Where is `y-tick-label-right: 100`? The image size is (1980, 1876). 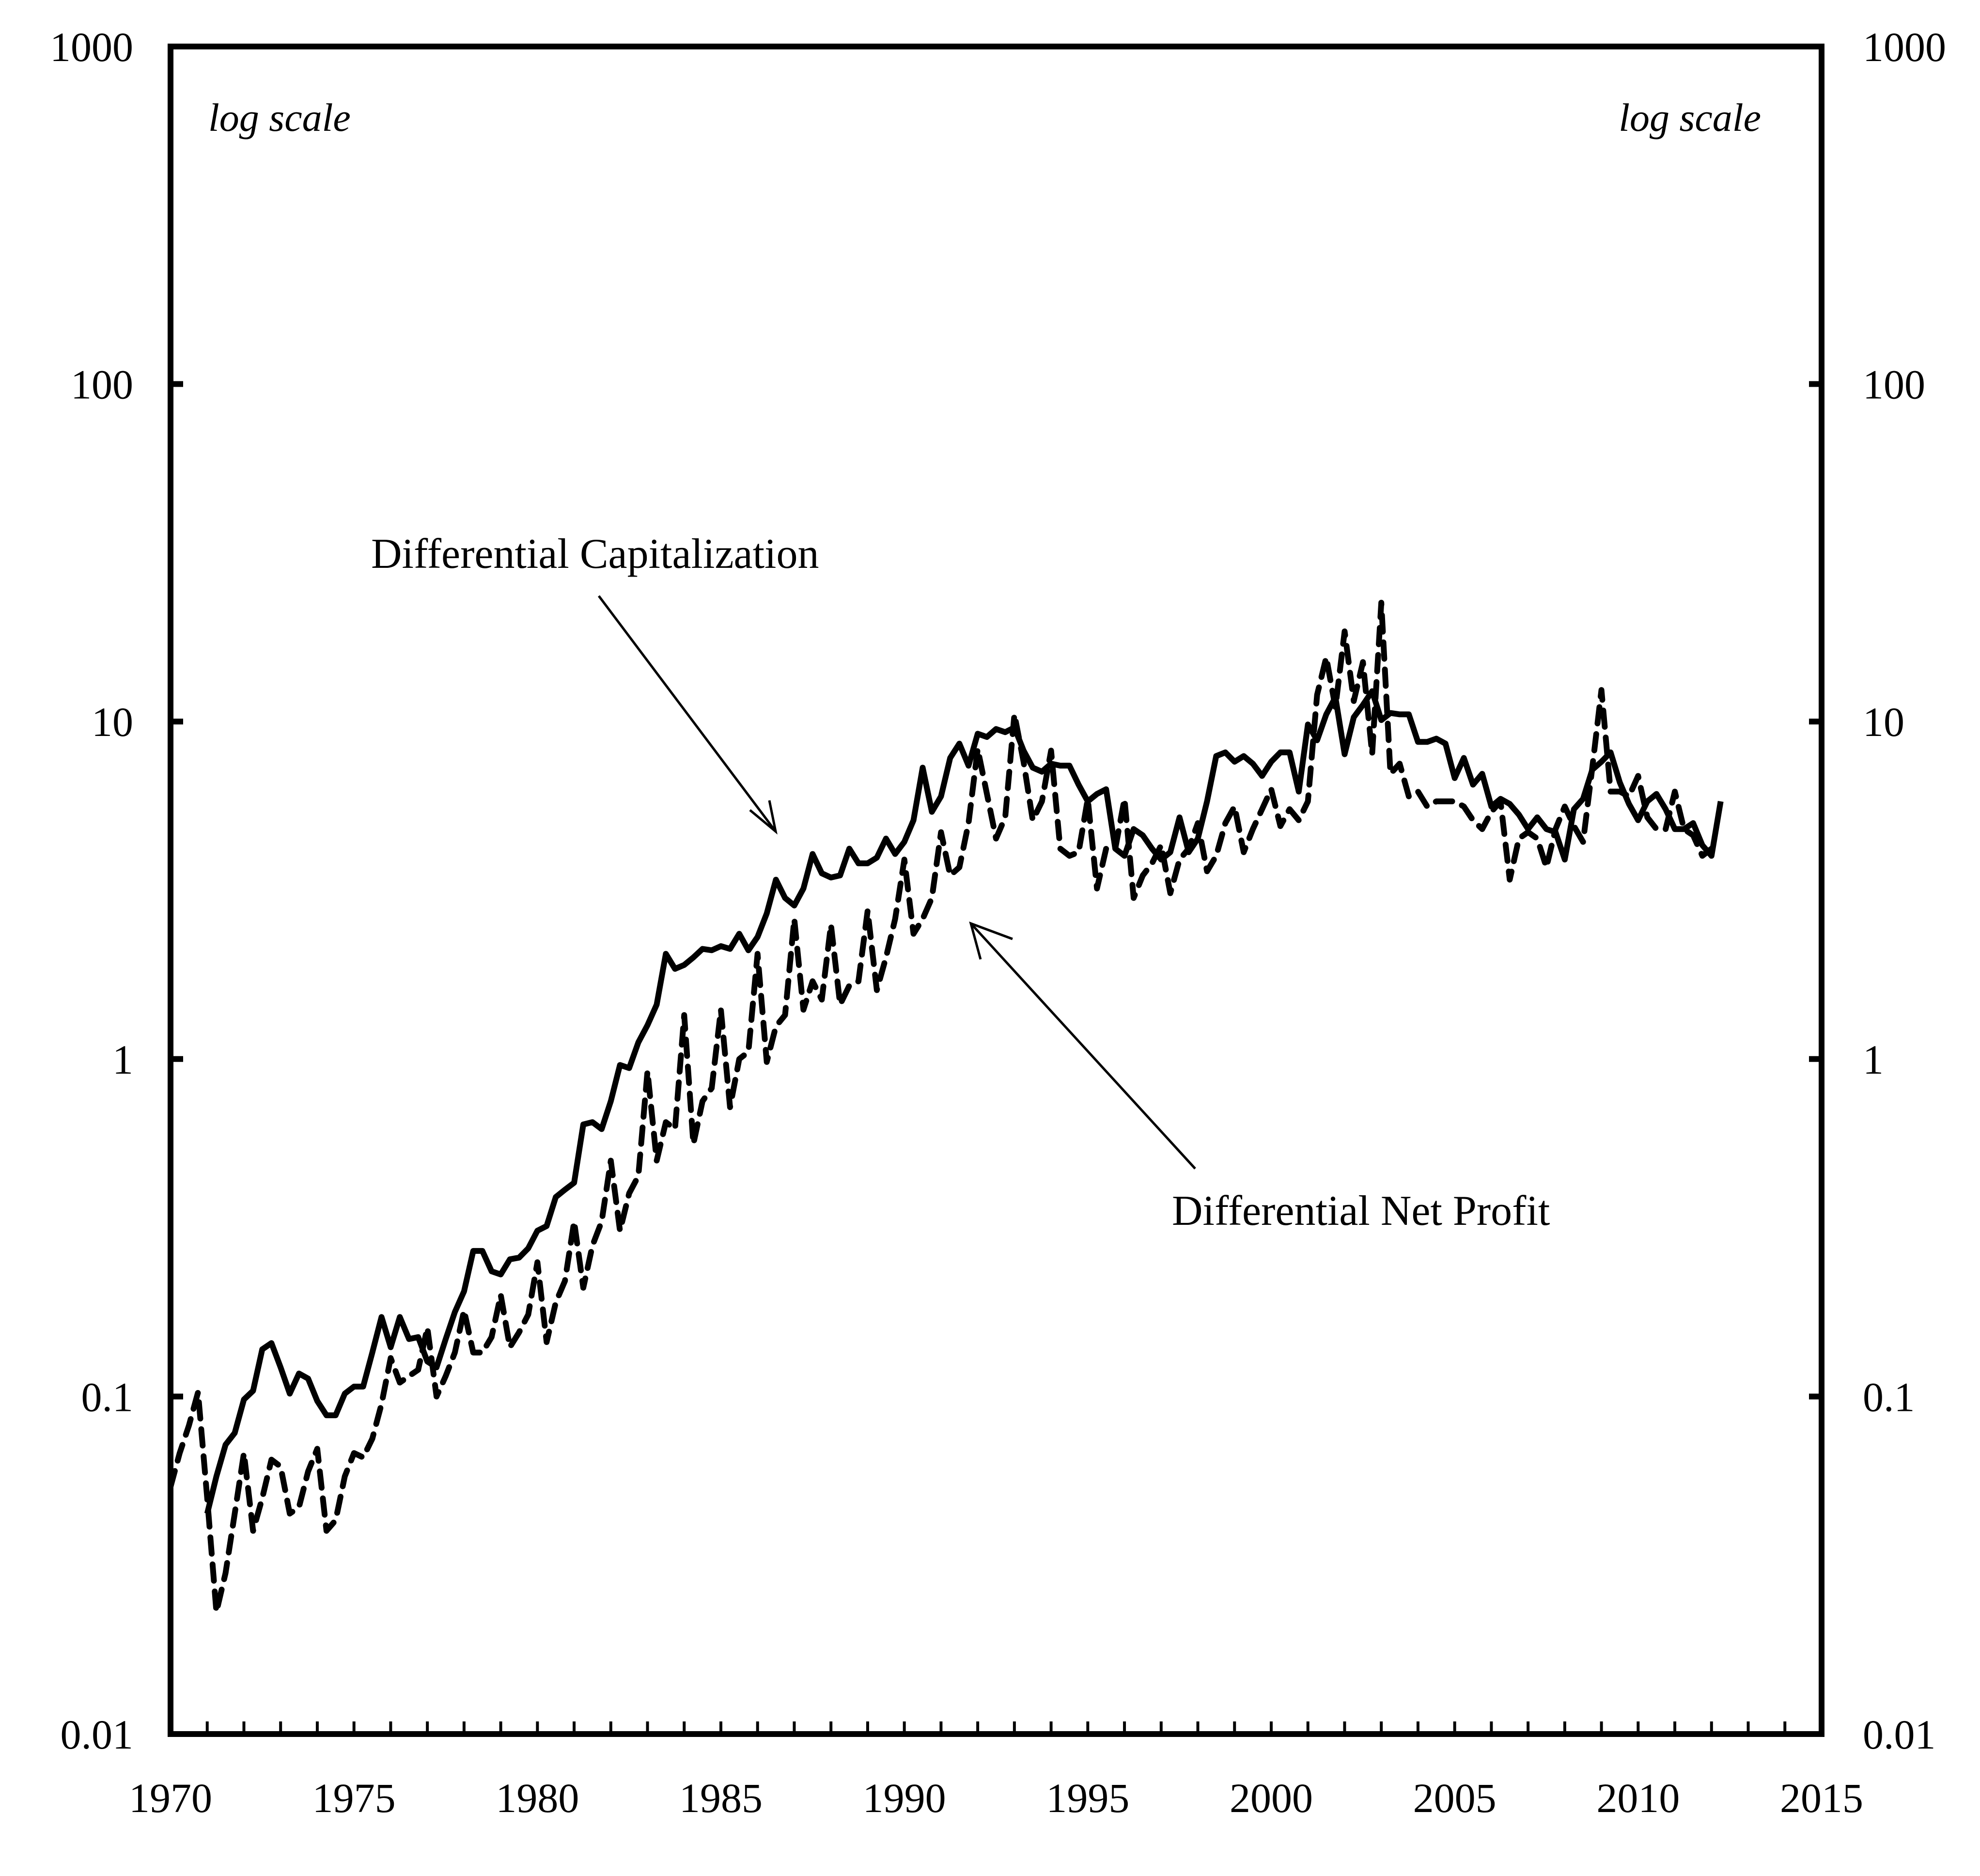 y-tick-label-right: 100 is located at coordinates (1894, 385).